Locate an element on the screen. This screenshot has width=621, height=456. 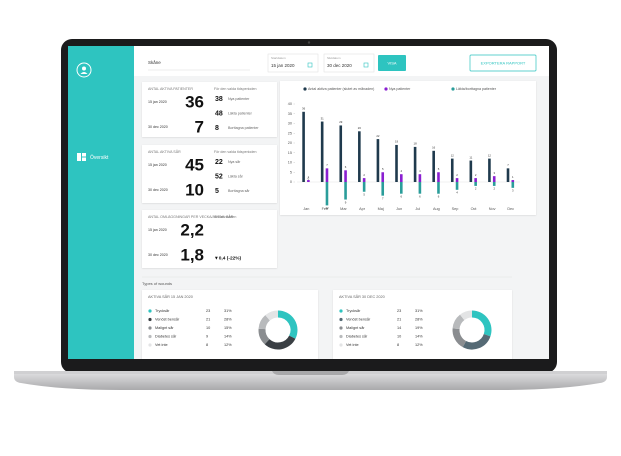
user-icon-head is located at coordinates (84, 68).